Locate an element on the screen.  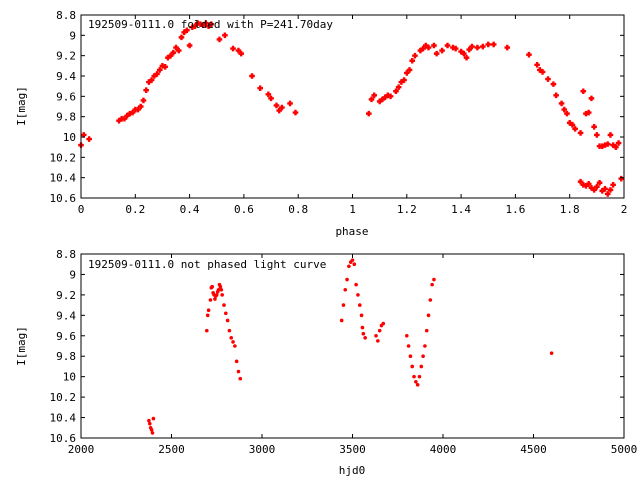
y-tick-label: 9.8 is located at coordinates (66, 117).